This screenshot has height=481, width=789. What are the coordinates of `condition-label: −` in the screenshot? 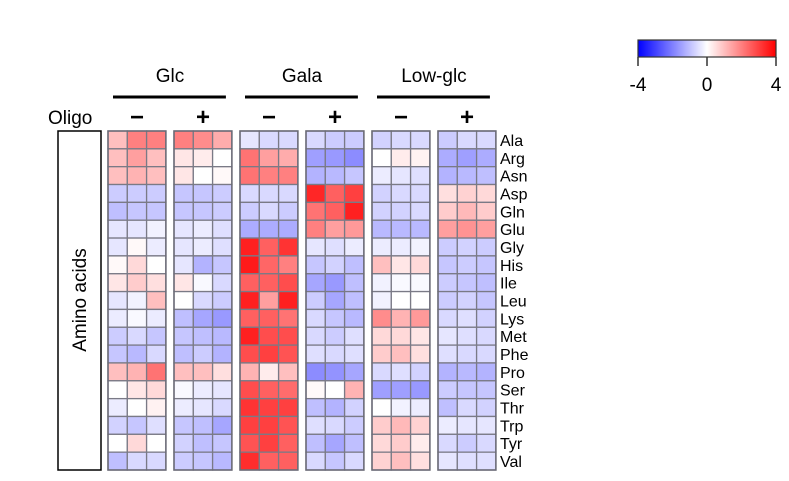 It's located at (269, 117).